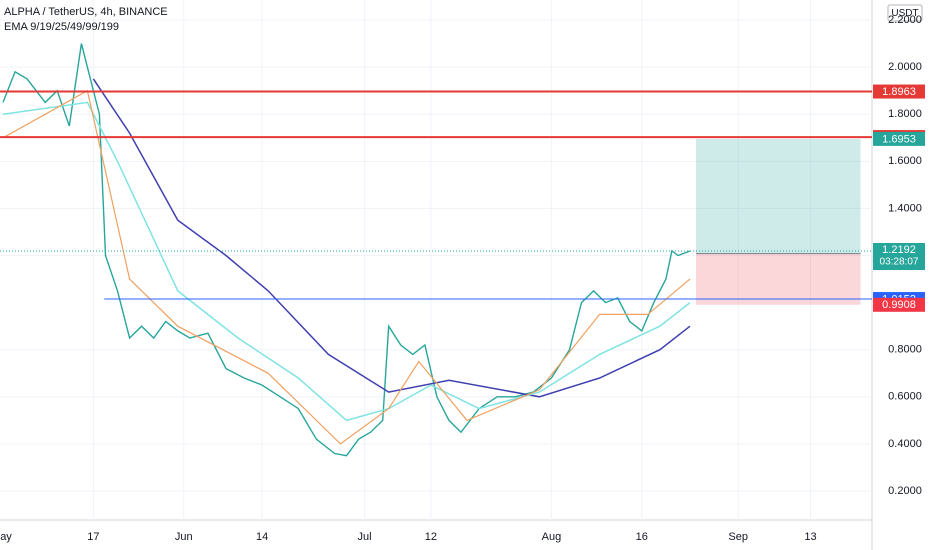 This screenshot has width=932, height=550. I want to click on y-tick-label: 0.6000, so click(905, 397).